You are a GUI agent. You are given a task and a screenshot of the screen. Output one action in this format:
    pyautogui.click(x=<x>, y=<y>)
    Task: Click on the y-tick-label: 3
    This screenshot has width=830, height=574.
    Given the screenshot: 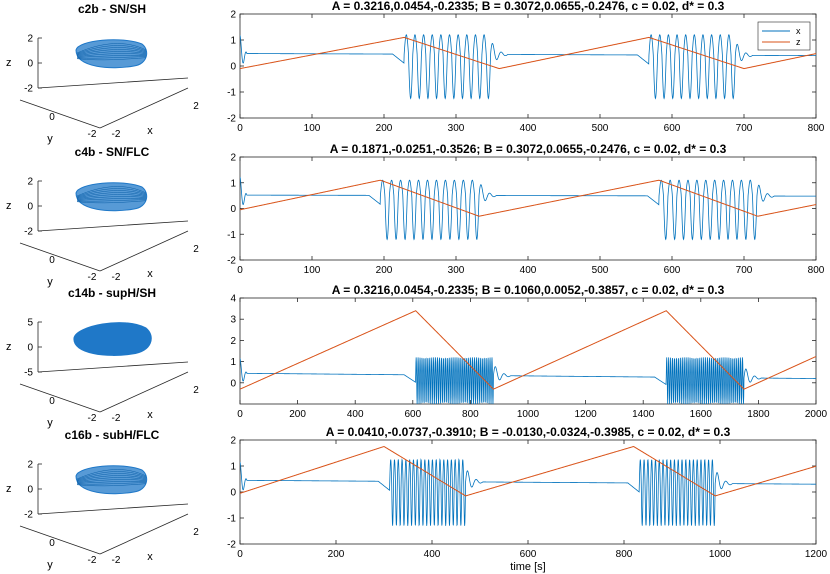 What is the action you would take?
    pyautogui.click(x=233, y=320)
    